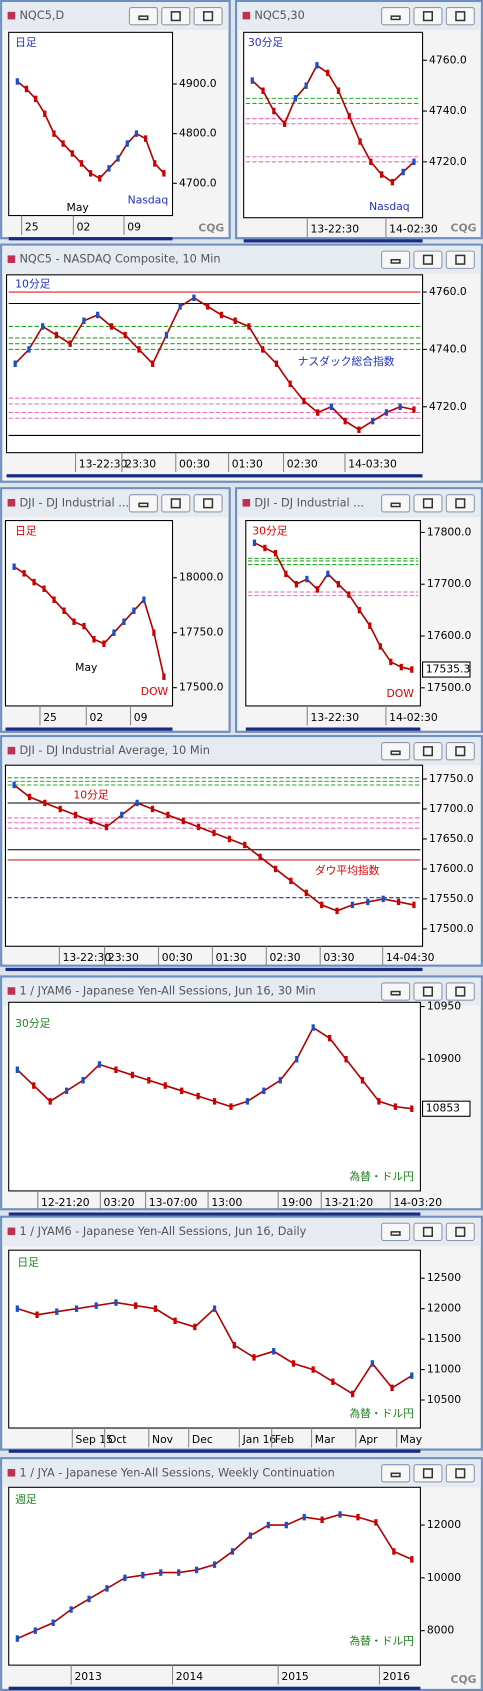 The image size is (483, 1691). What do you see at coordinates (148, 199) in the screenshot?
I see `annotation: Nasdaq` at bounding box center [148, 199].